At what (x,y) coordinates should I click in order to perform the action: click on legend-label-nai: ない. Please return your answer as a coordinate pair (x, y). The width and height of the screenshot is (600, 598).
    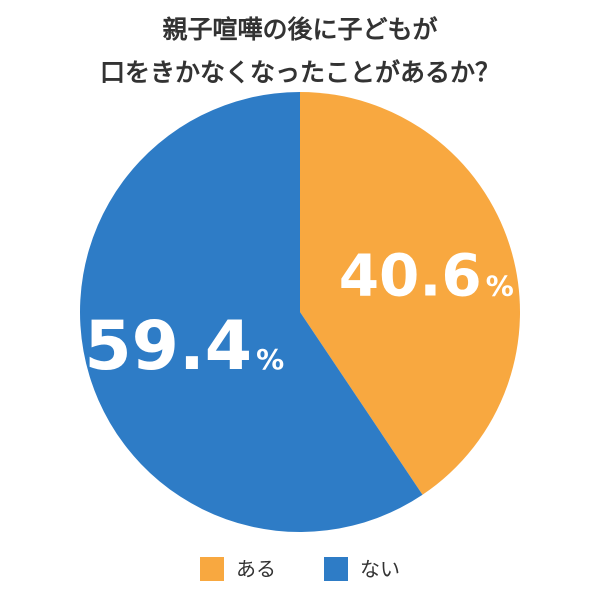
    Looking at the image, I should click on (380, 569).